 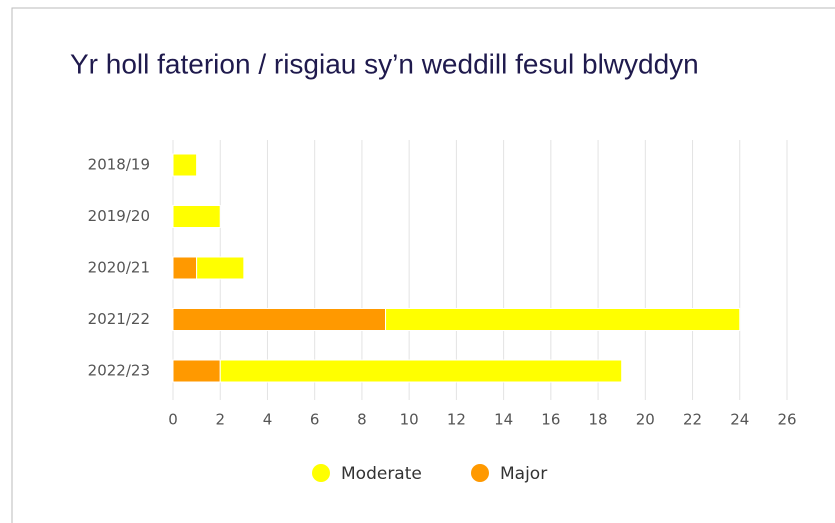 What do you see at coordinates (503, 420) in the screenshot?
I see `x-tick-label: 14` at bounding box center [503, 420].